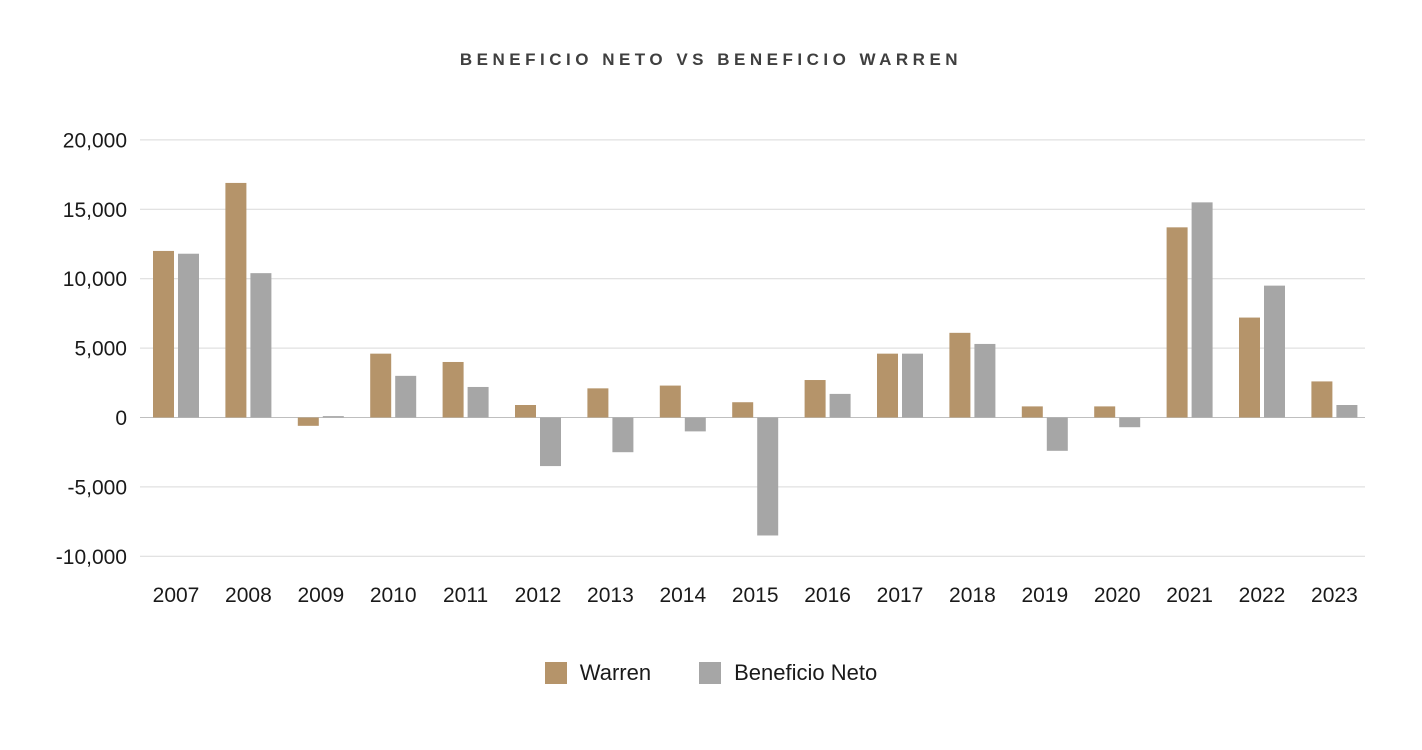  What do you see at coordinates (525, 411) in the screenshot?
I see `bar-warren-2012` at bounding box center [525, 411].